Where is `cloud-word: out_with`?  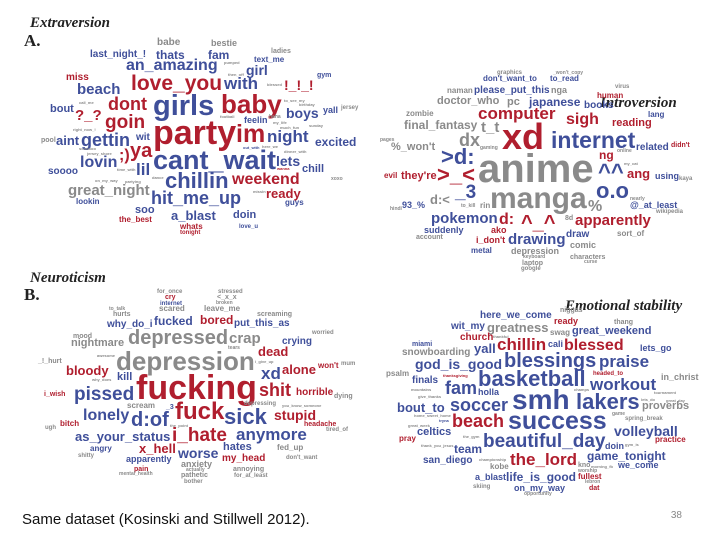
cloud-word: out_with is located at coordinates (251, 147).